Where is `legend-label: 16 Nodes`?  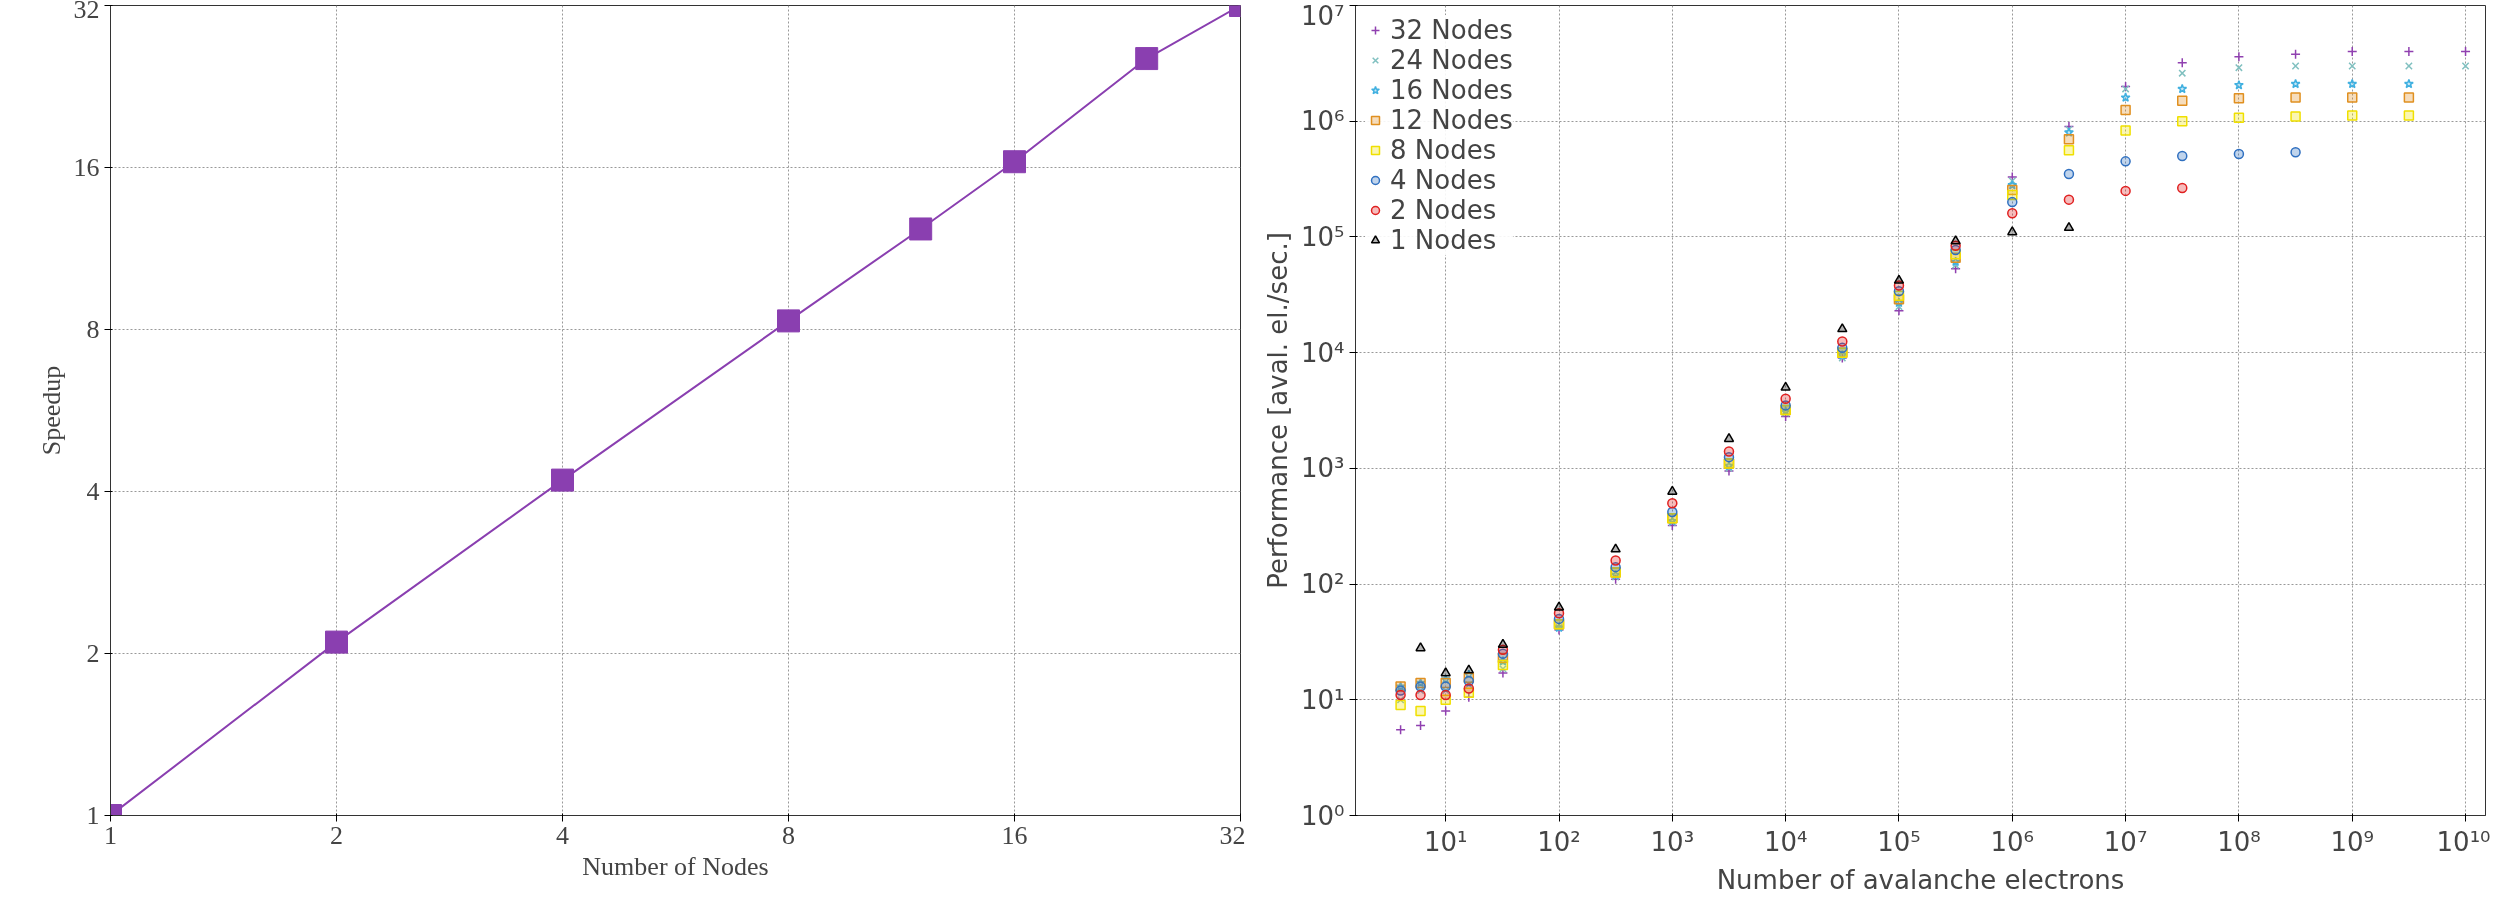
legend-label: 16 Nodes is located at coordinates (1451, 90).